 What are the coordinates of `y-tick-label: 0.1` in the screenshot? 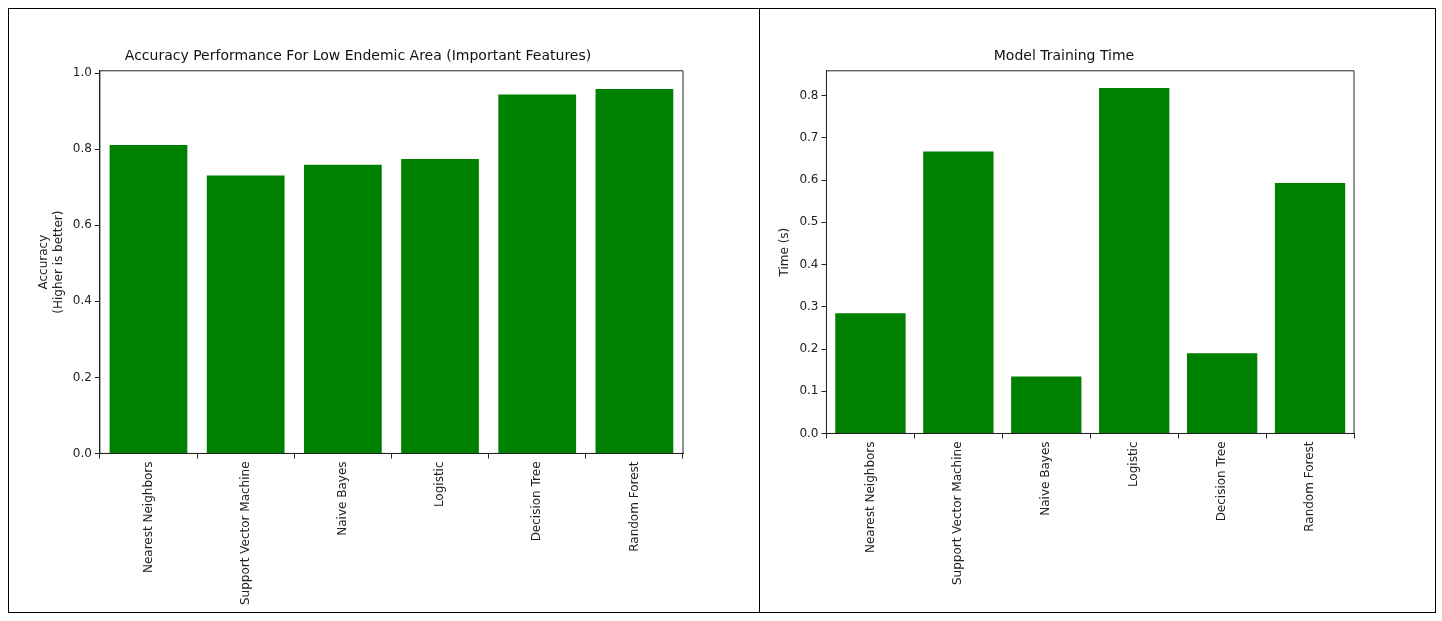 It's located at (809, 390).